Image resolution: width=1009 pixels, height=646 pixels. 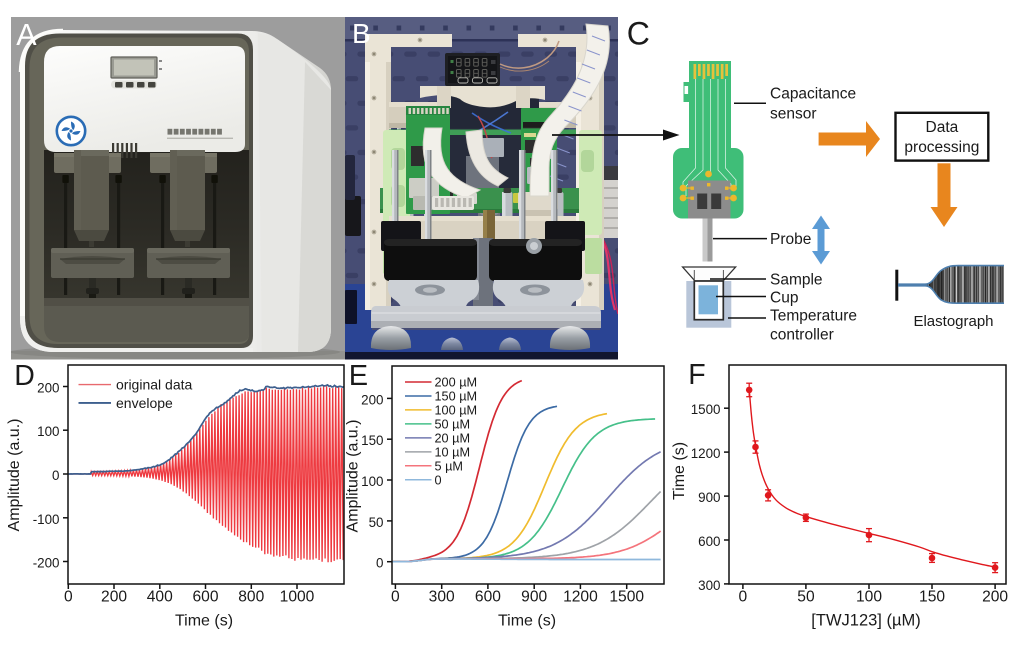 I want to click on svg-text: 20 µM, so click(x=453, y=438).